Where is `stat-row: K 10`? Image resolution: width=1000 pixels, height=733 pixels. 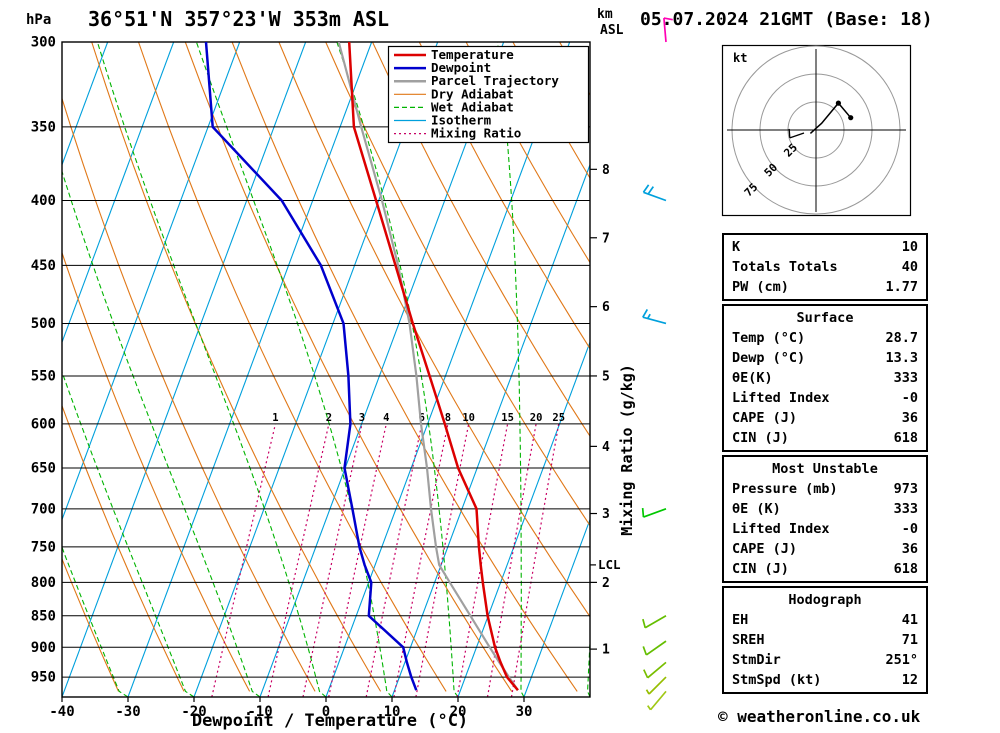
stat-row: K 10 is located at coordinates (825, 247).